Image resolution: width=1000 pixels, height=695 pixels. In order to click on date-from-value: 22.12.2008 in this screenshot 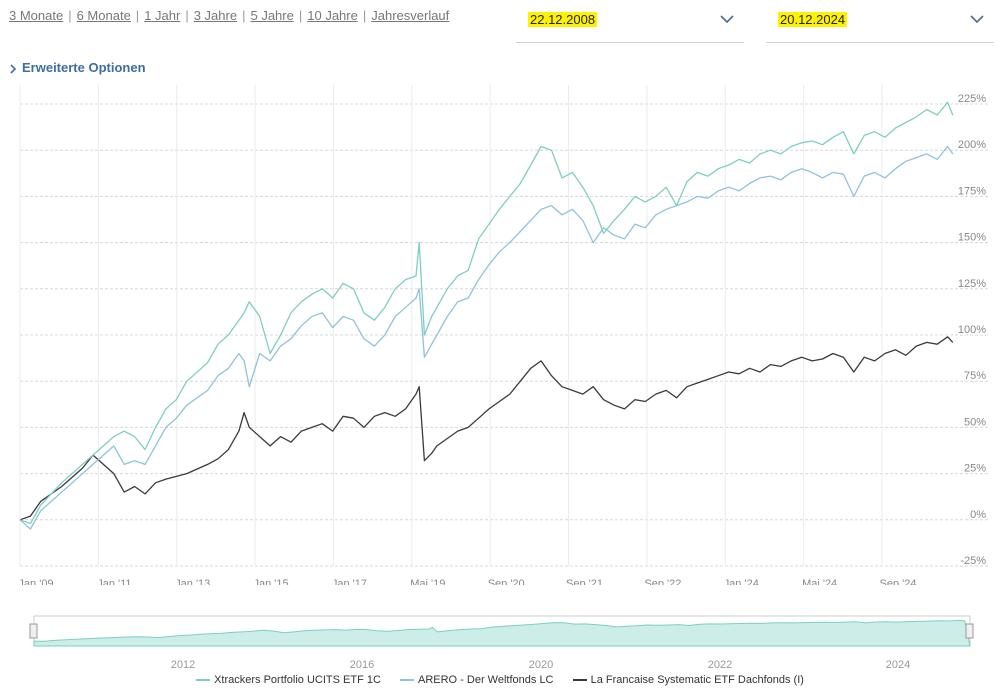, I will do `click(563, 19)`.